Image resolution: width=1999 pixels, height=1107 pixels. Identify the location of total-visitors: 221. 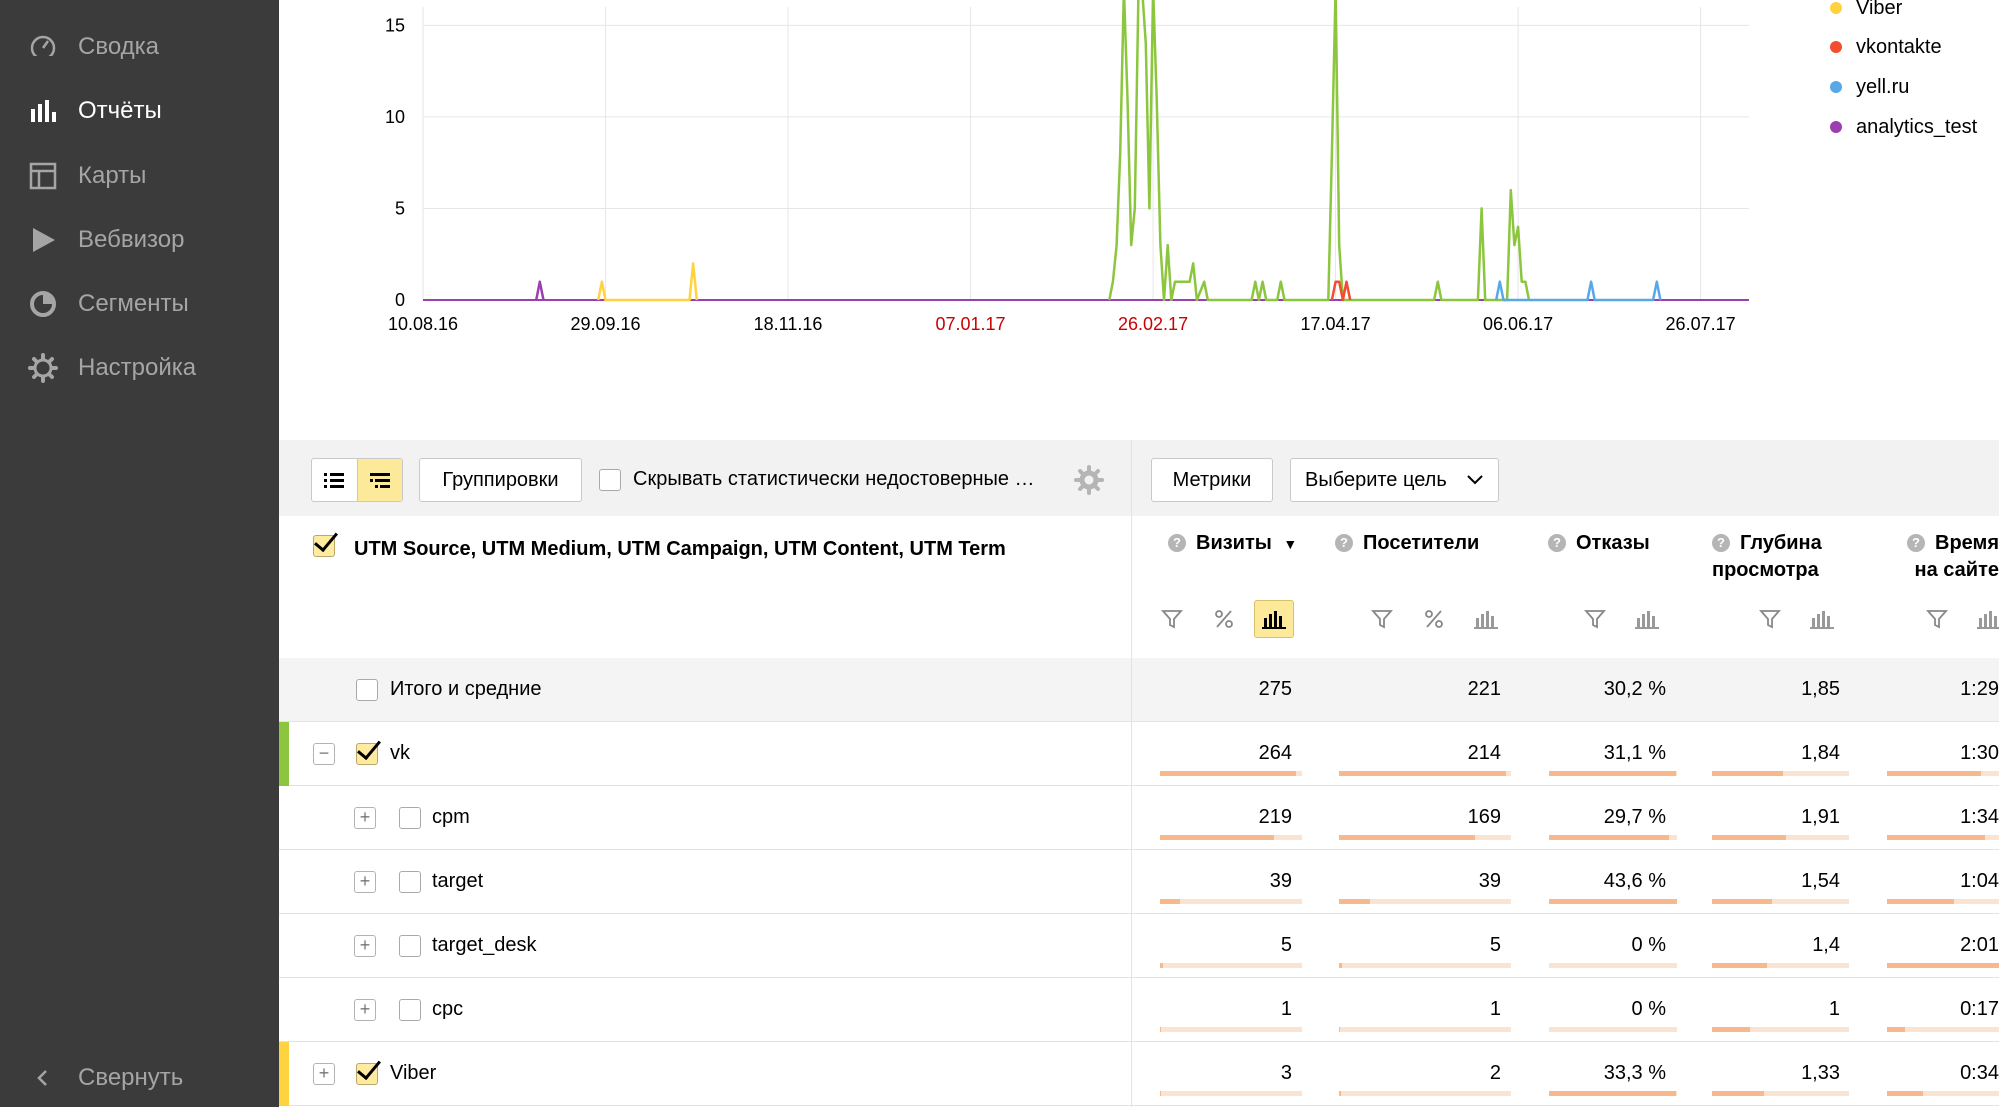
(1484, 689).